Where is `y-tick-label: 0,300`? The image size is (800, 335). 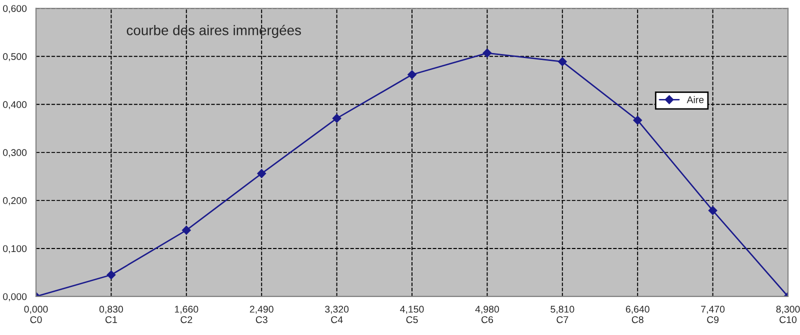
y-tick-label: 0,300 is located at coordinates (15, 153).